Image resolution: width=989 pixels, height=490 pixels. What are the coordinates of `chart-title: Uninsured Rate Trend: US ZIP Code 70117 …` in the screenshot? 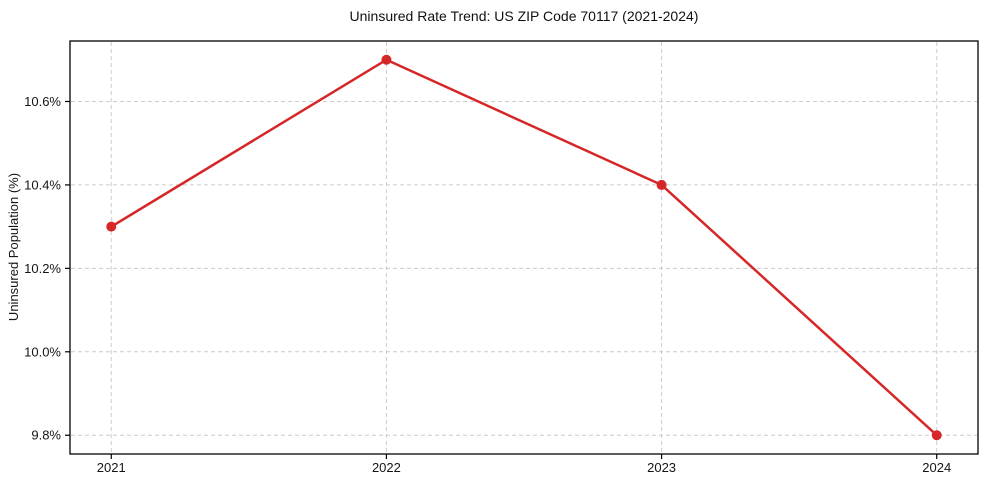 It's located at (524, 16).